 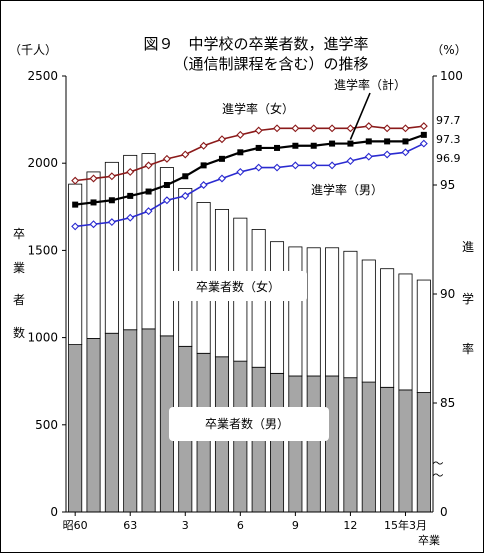 I want to click on bar-male-label: 卒業者数（男）, so click(x=247, y=423).